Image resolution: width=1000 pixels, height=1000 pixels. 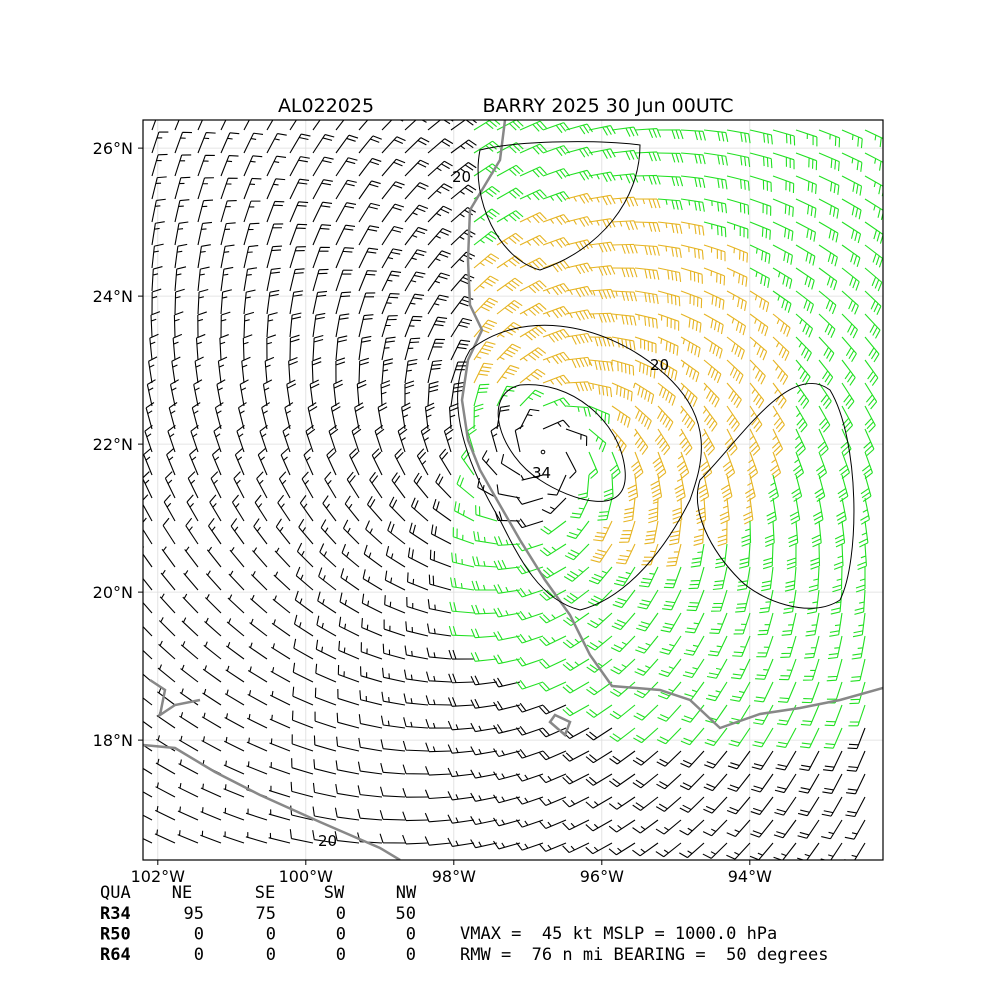 What do you see at coordinates (341, 955) in the screenshot?
I see `table-cell: 0` at bounding box center [341, 955].